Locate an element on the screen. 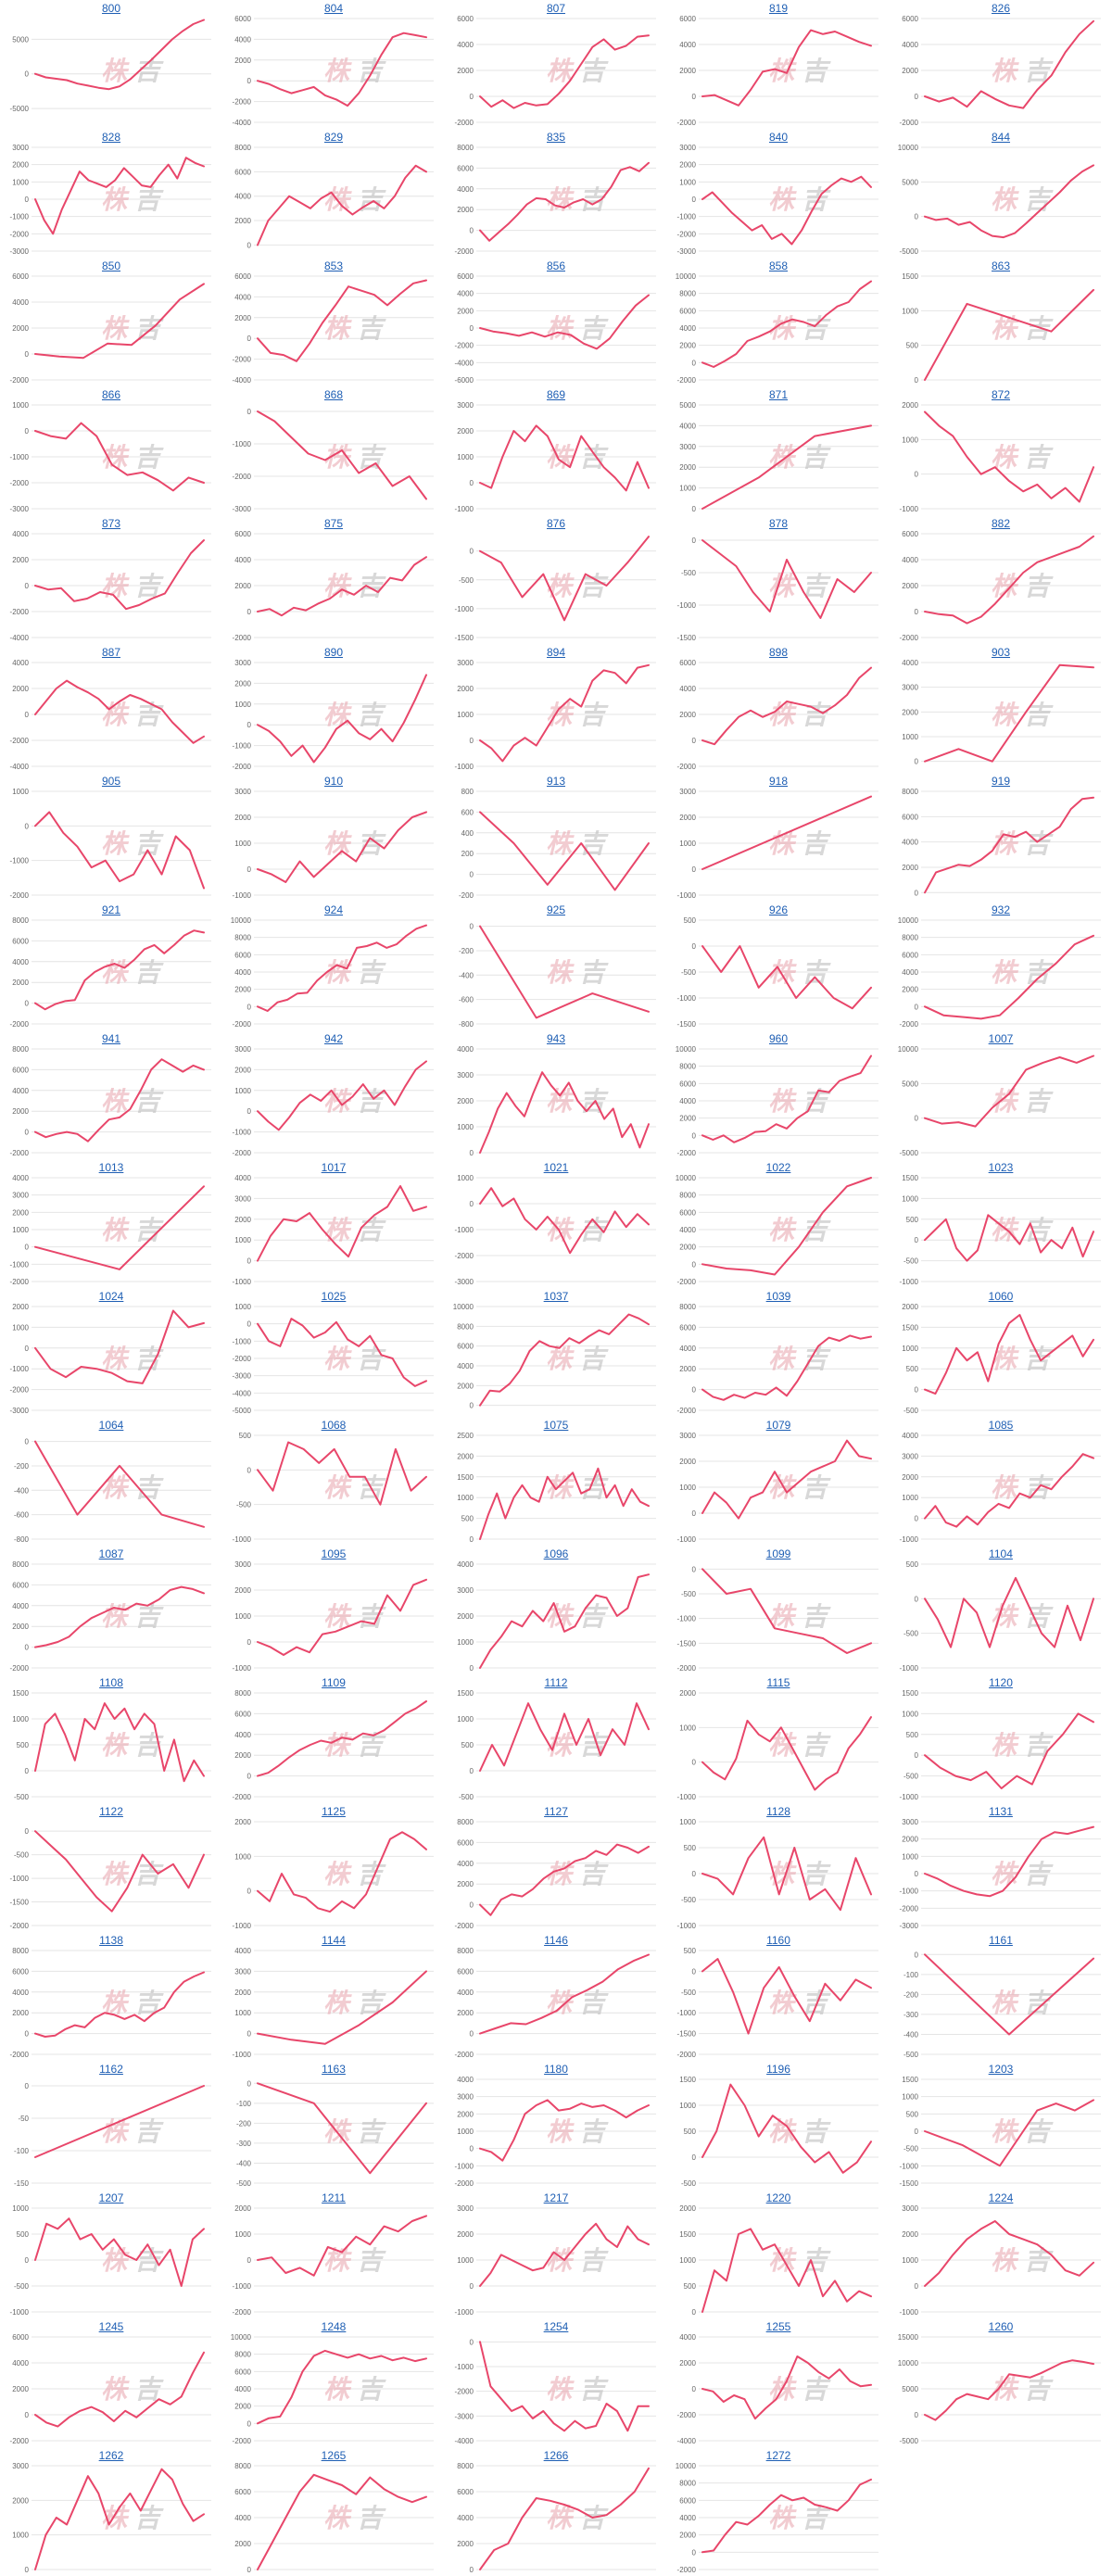  chart-title-link: 1217 is located at coordinates (556, 2197).